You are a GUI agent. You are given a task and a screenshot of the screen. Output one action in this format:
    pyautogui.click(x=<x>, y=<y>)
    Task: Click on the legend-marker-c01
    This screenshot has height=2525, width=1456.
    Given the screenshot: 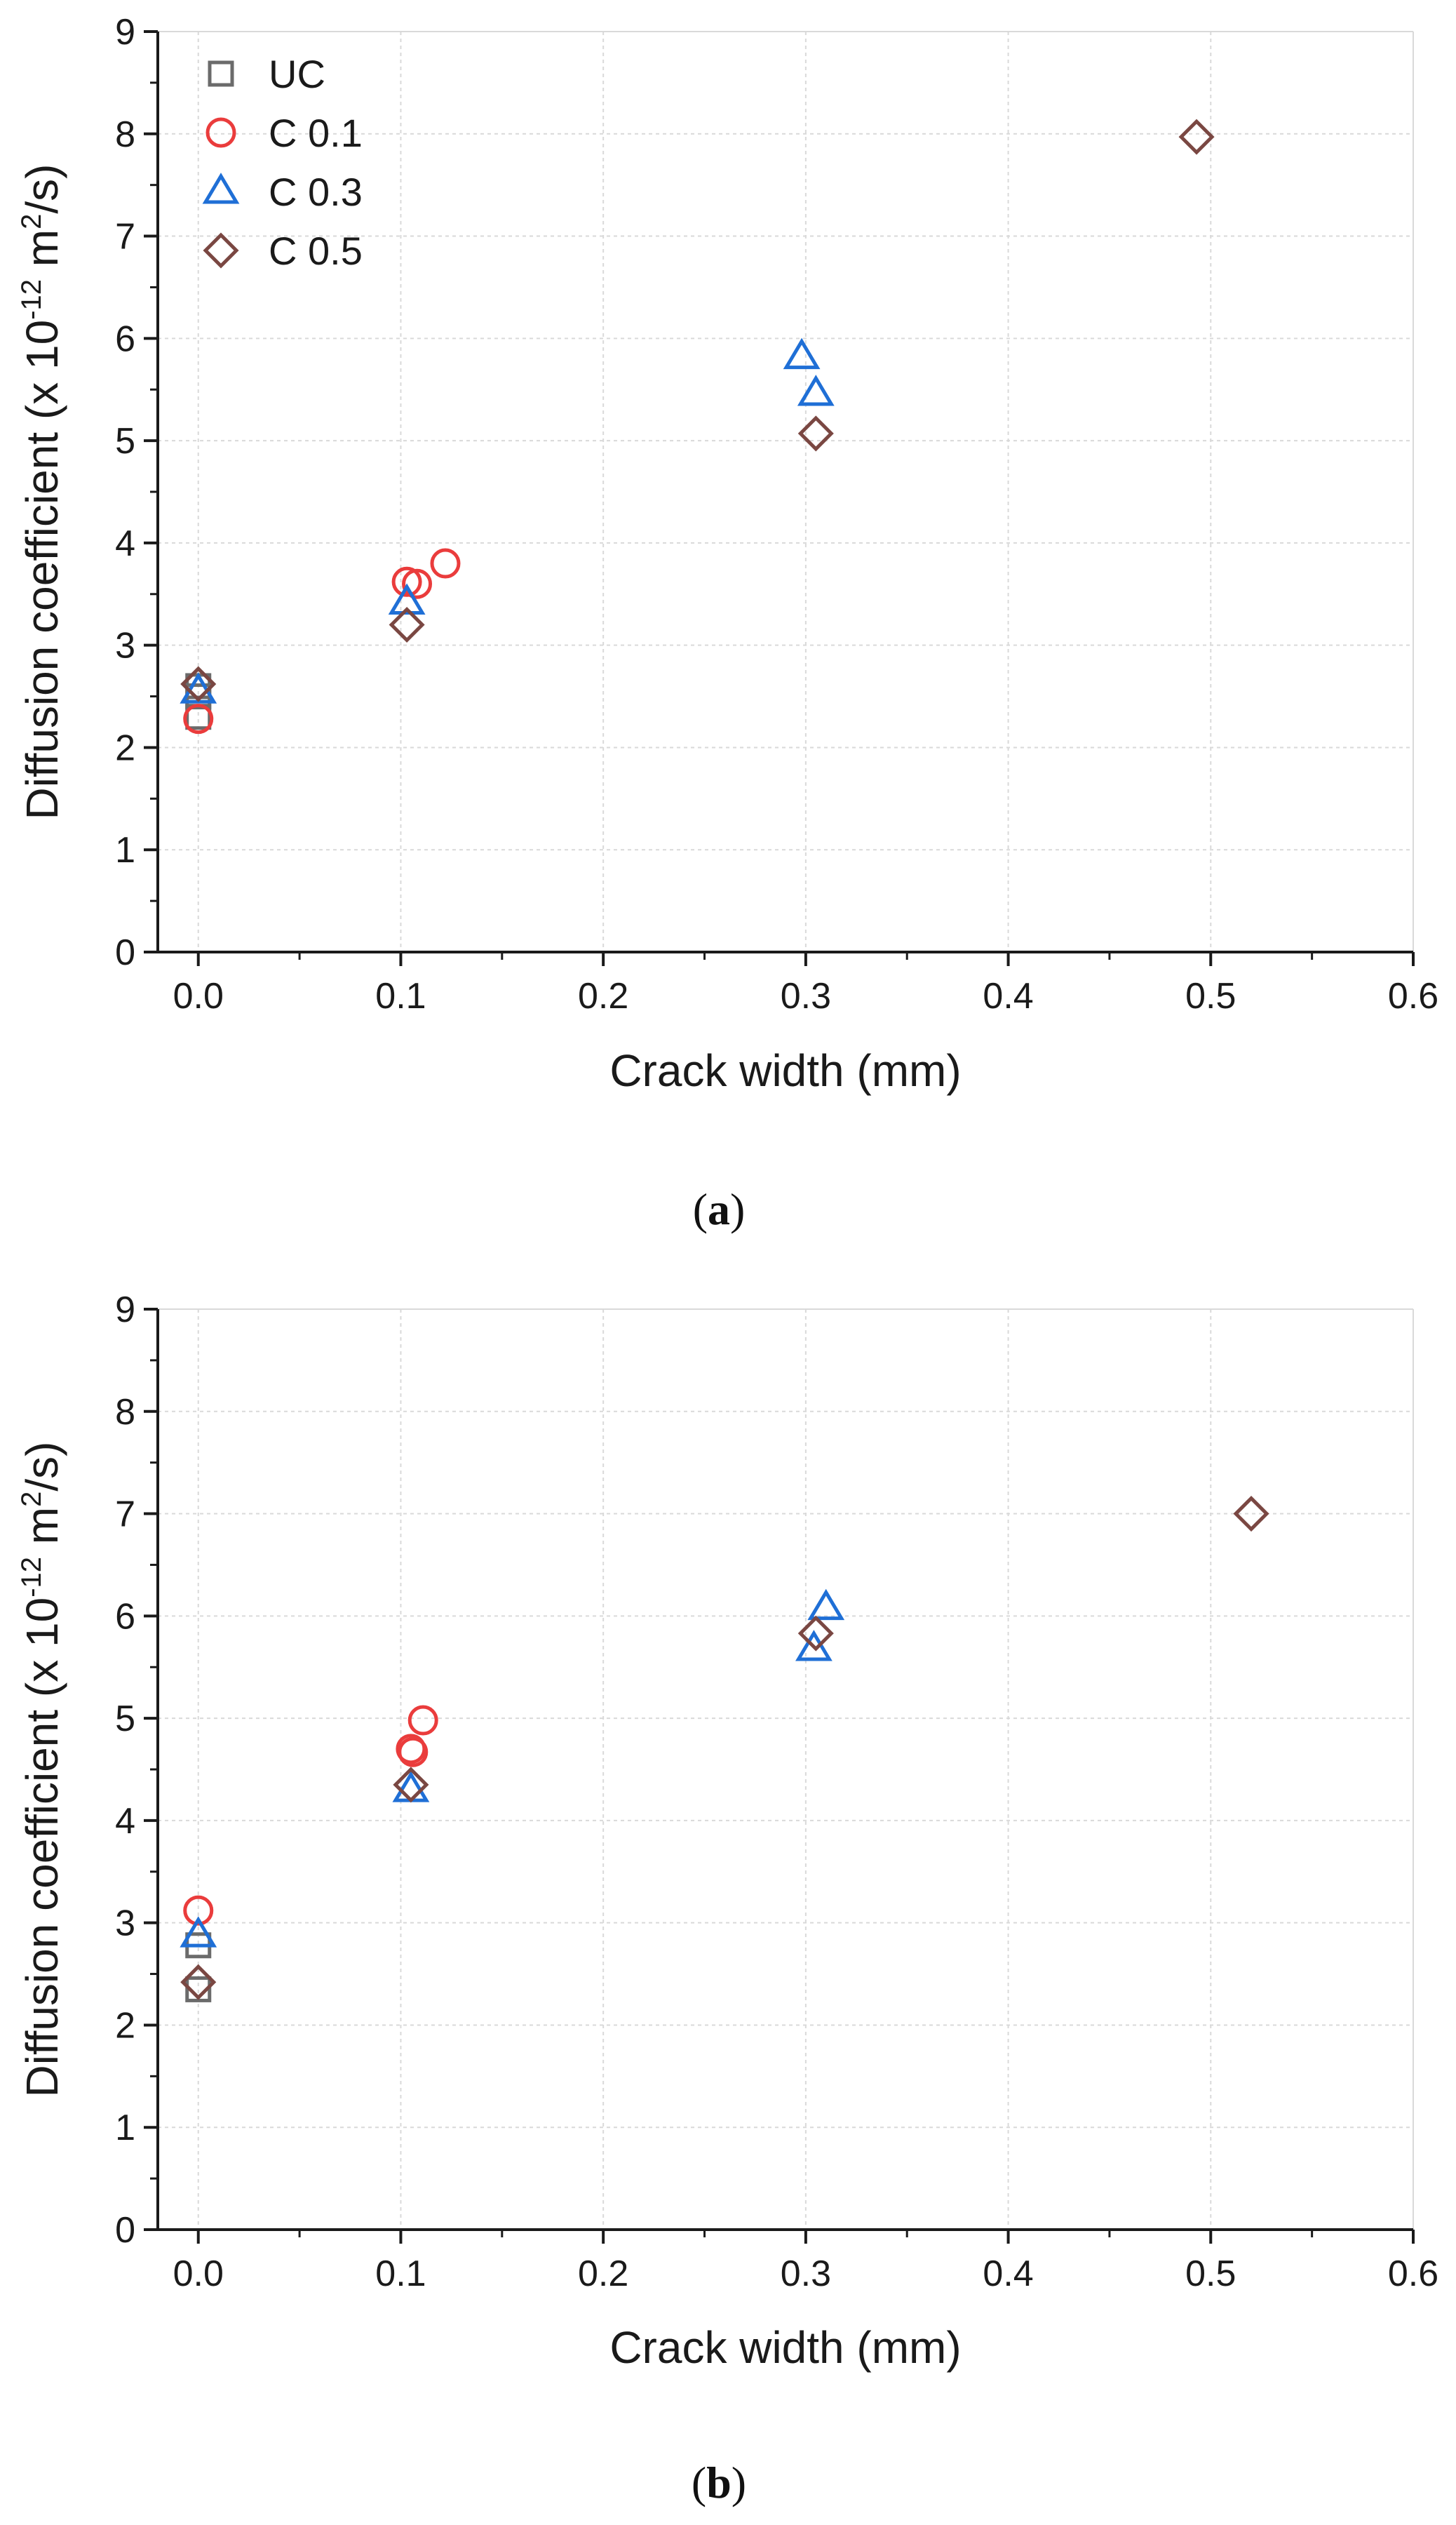 What is the action you would take?
    pyautogui.click(x=220, y=132)
    